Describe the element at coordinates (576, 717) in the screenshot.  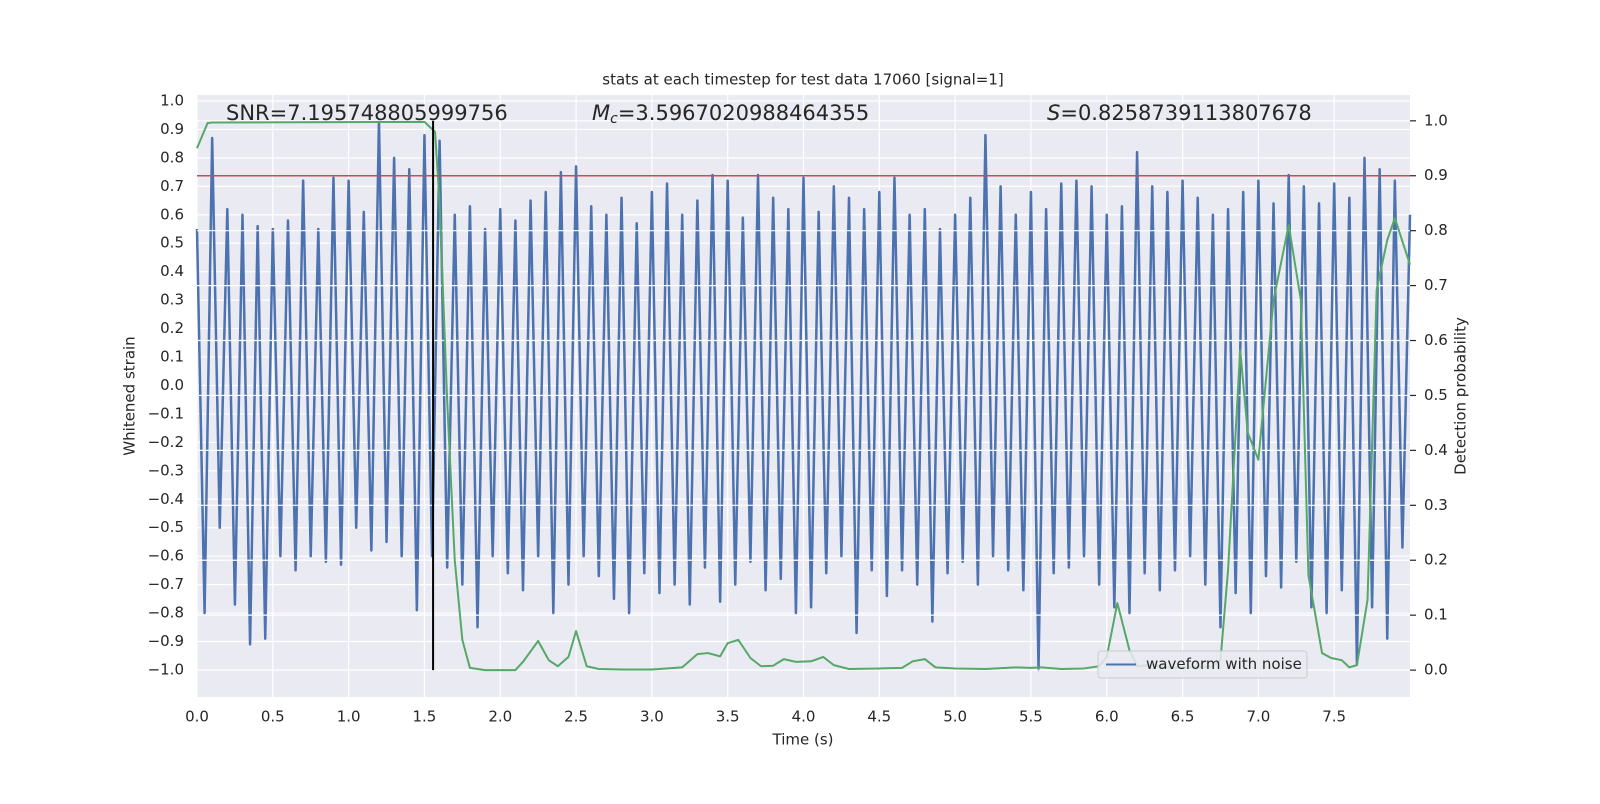
I see `x-tick-label: 2.5` at that location.